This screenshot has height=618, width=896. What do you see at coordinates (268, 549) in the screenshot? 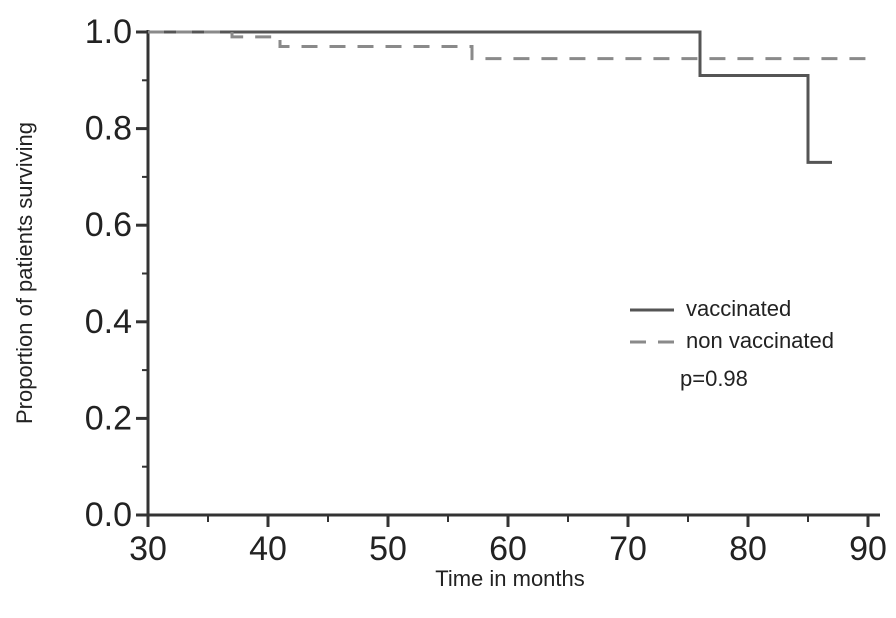
I see `x-tick-label: 40` at bounding box center [268, 549].